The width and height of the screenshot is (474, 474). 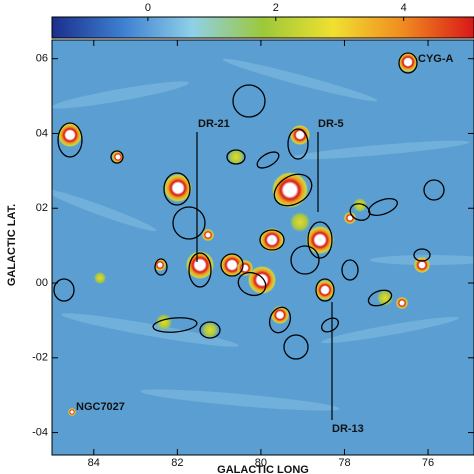 What do you see at coordinates (177, 463) in the screenshot?
I see `x-tick-label: 82` at bounding box center [177, 463].